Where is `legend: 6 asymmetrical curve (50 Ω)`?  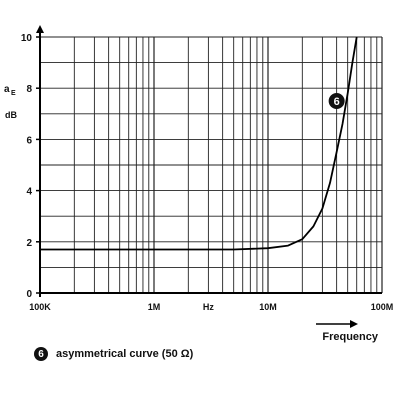
legend: 6 asymmetrical curve (50 Ω) is located at coordinates (113, 354).